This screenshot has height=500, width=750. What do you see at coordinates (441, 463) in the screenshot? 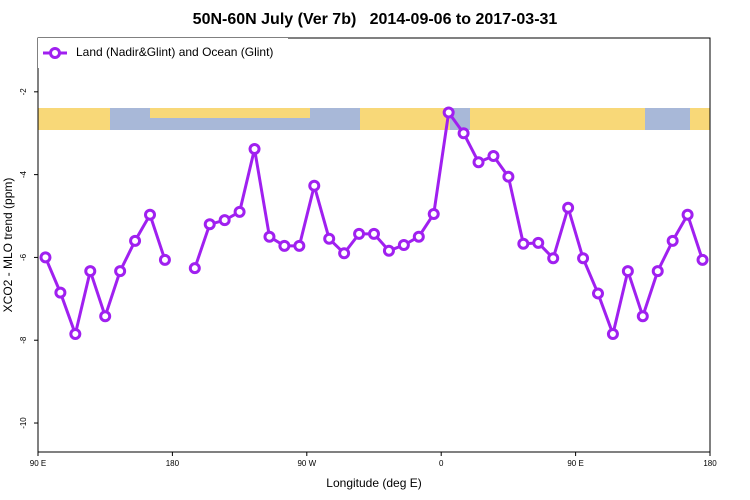
I see `x-tick-label: 0` at bounding box center [441, 463].